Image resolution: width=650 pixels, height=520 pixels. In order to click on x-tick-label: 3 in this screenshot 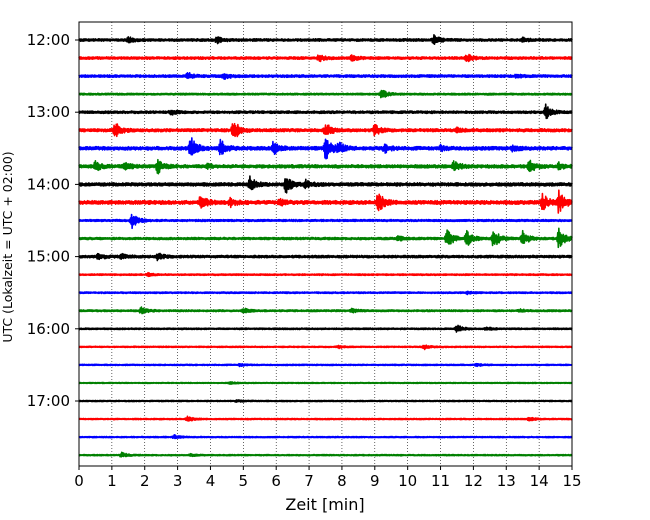, I will do `click(178, 481)`.